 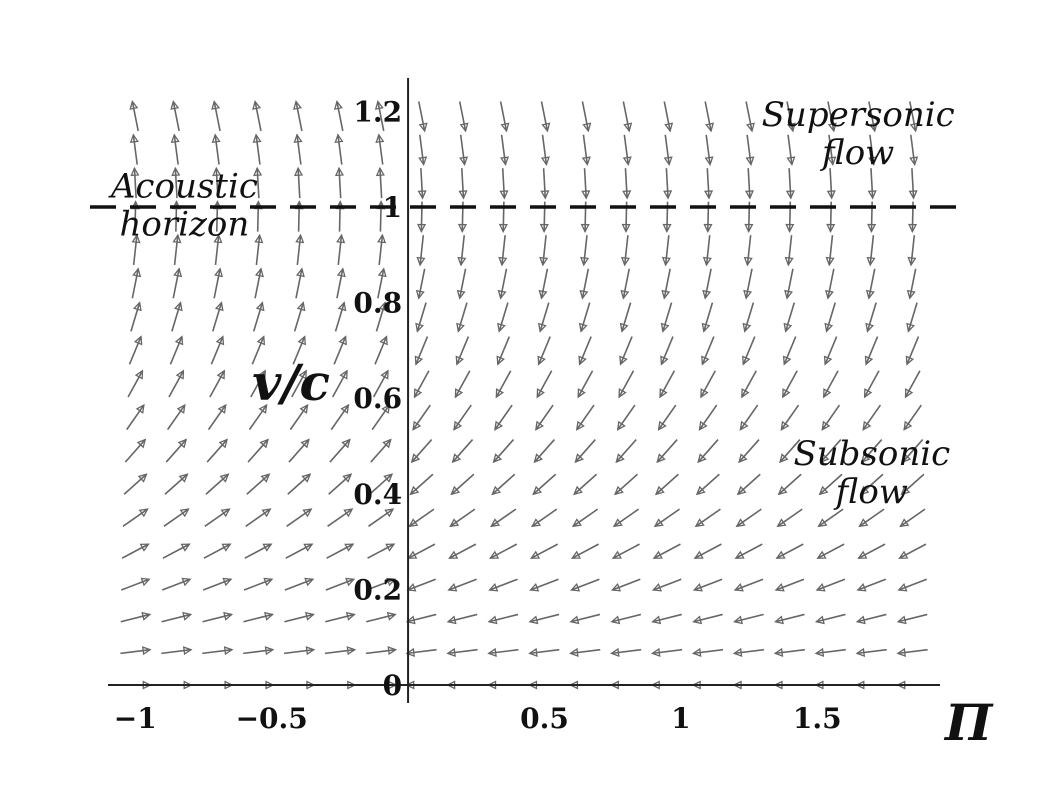 I want to click on annotation-text: Subsonic flow, so click(x=871, y=473).